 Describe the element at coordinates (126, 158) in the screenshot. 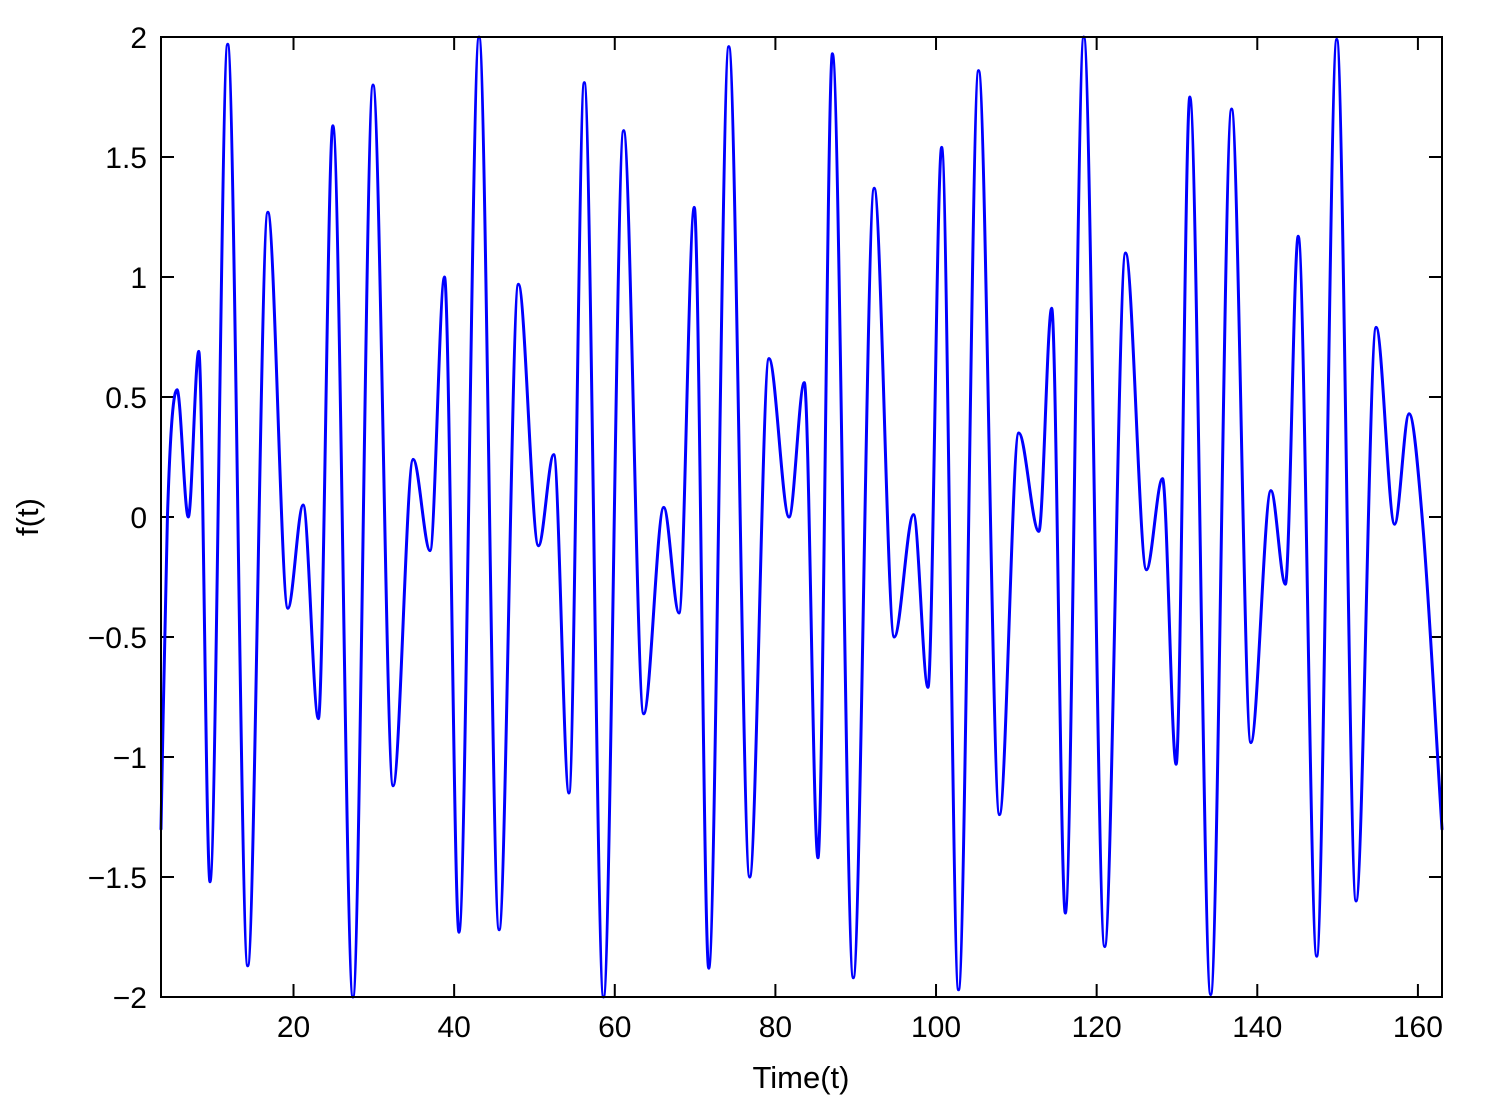

I see `y-tick-label: 1.5` at that location.